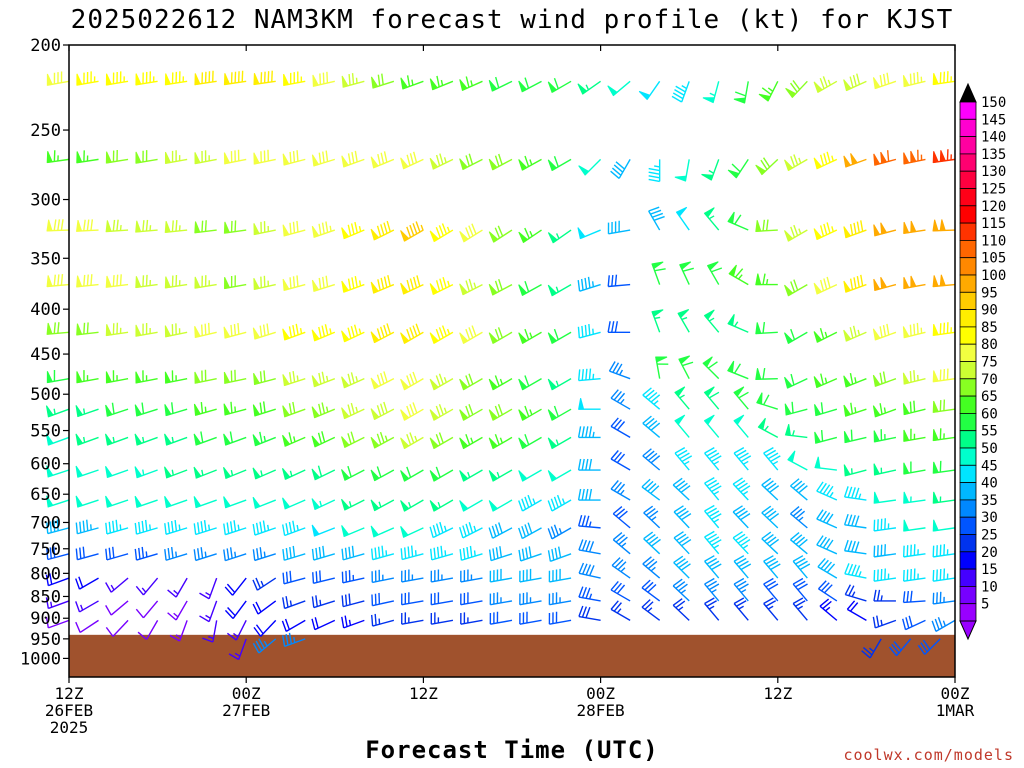 This screenshot has width=1024, height=768. I want to click on colorbar-label: 105, so click(993, 259).